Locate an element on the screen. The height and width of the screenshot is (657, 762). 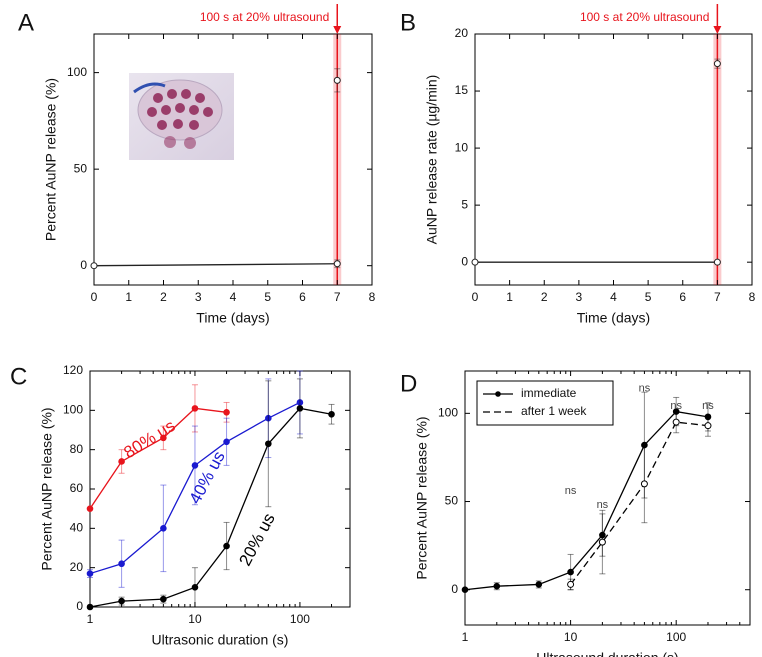
series-label: 80% us is located at coordinates (149, 439).